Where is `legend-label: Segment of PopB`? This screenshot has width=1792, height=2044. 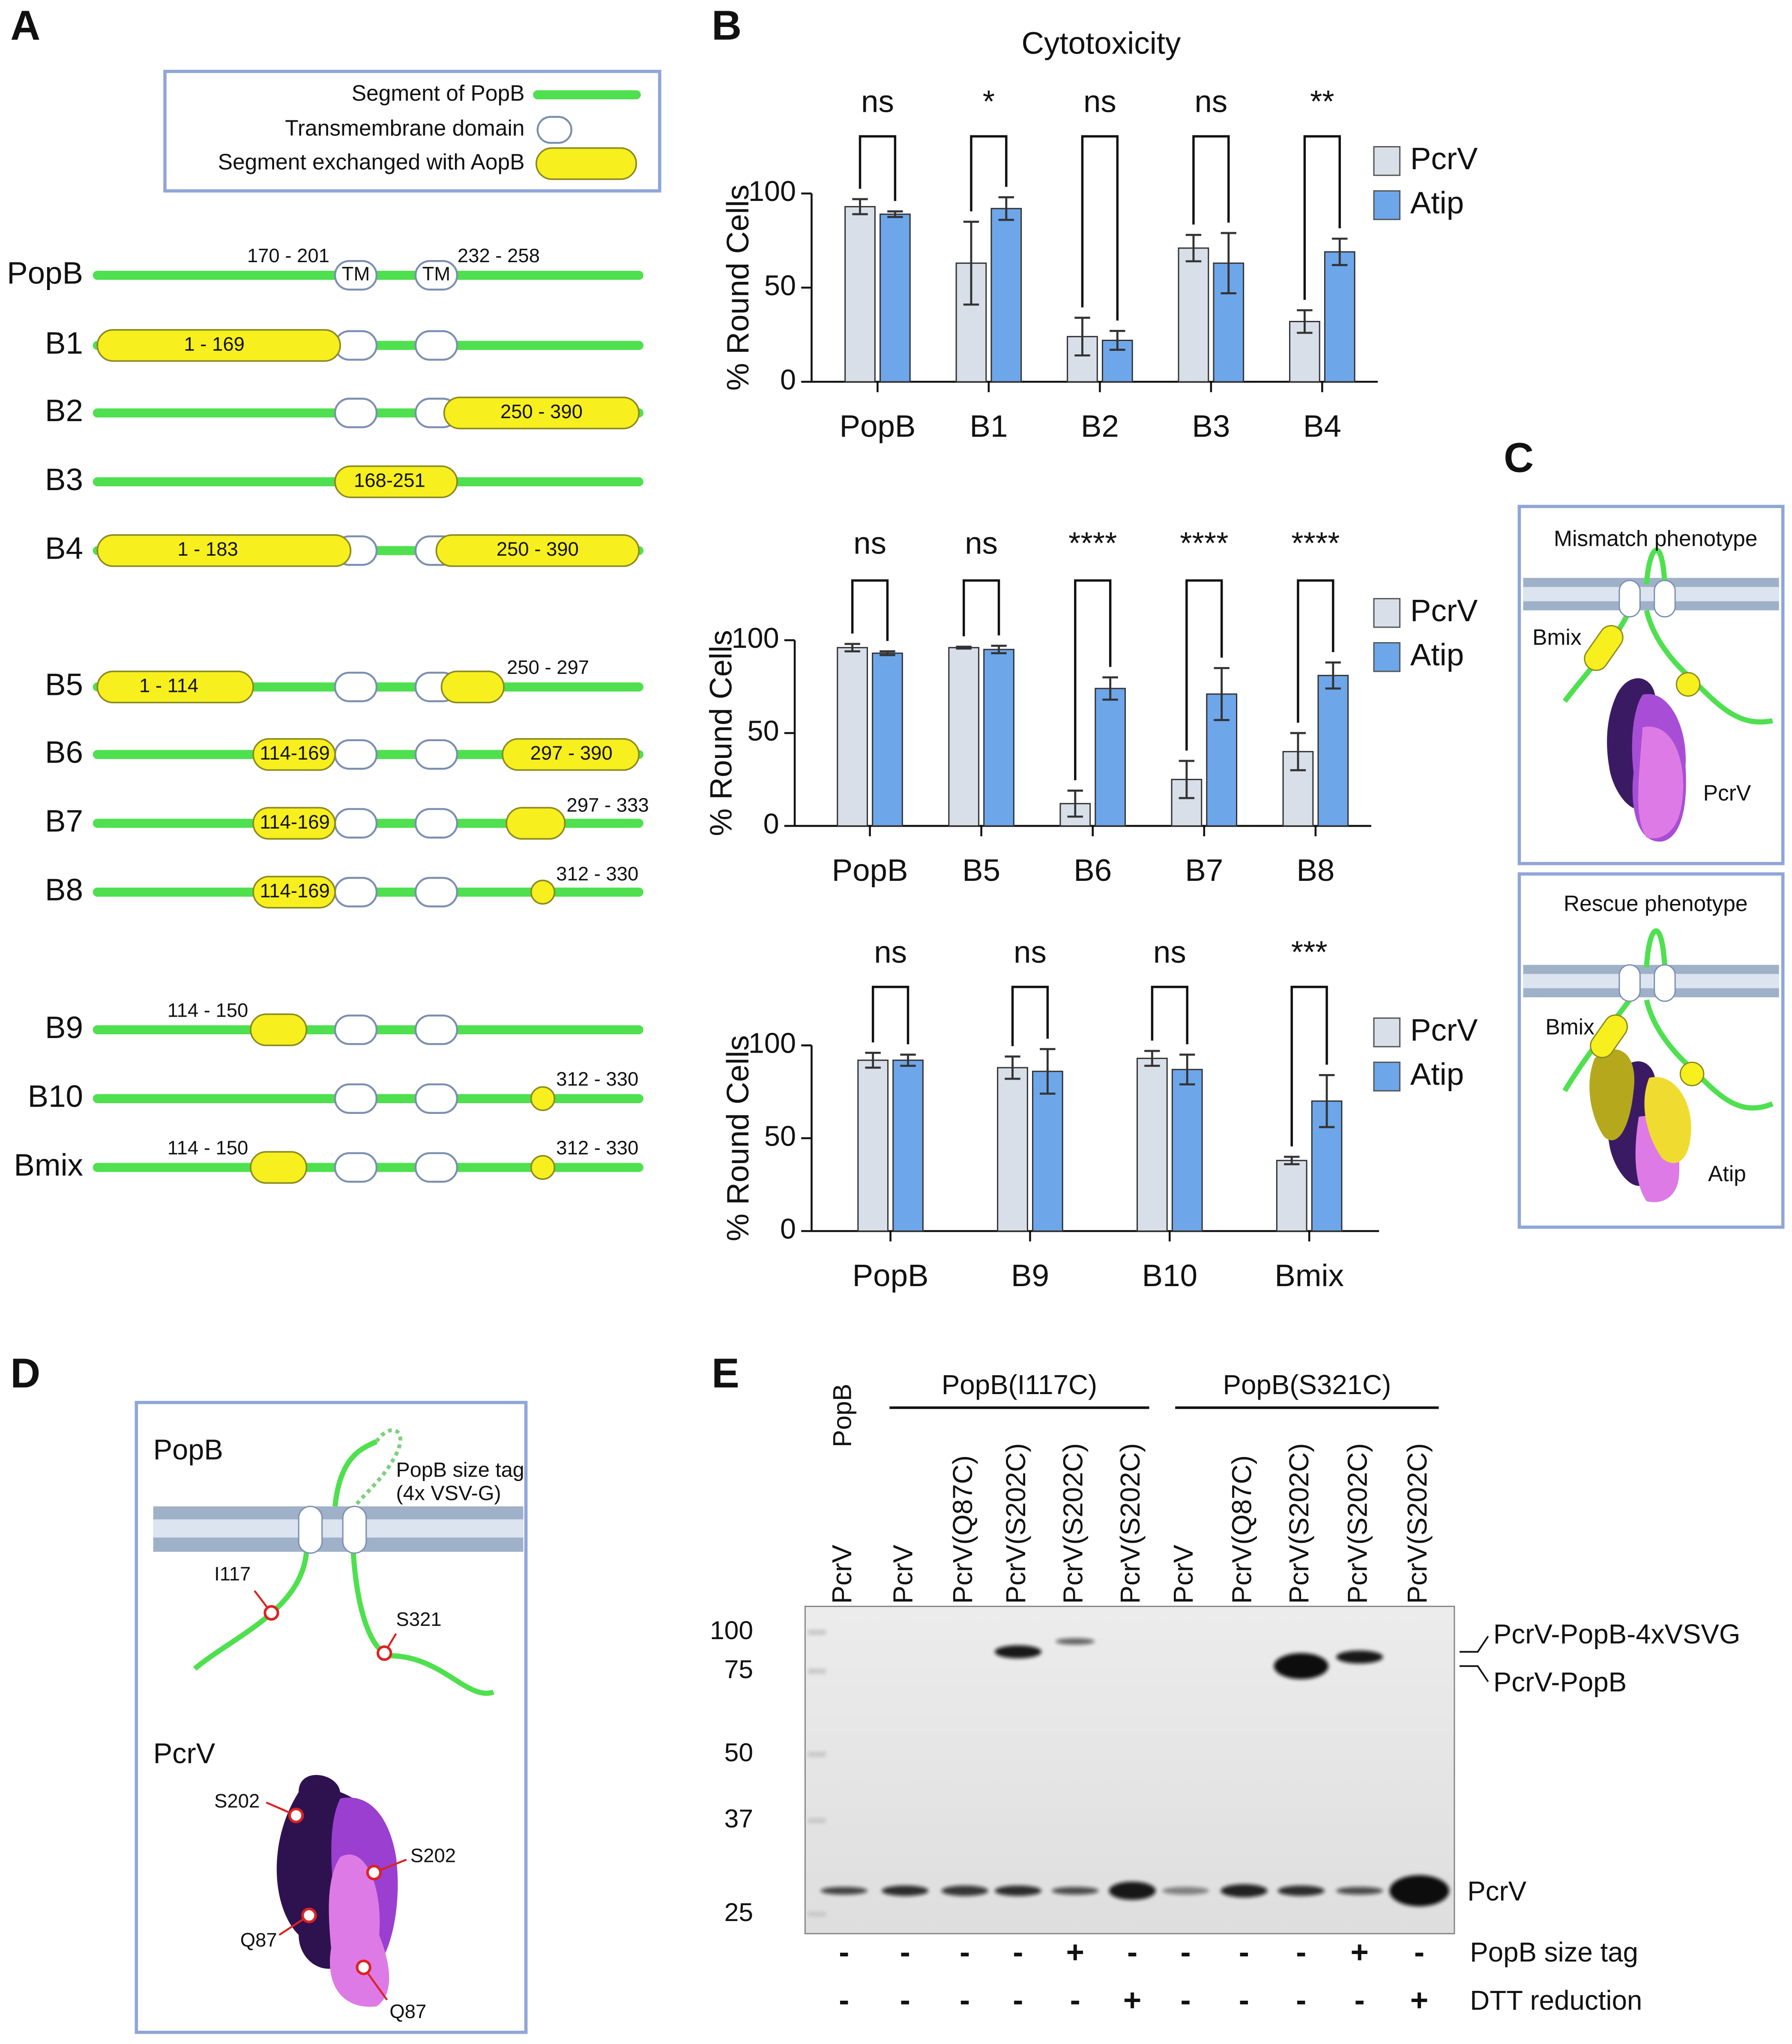
legend-label: Segment of PopB is located at coordinates (438, 93).